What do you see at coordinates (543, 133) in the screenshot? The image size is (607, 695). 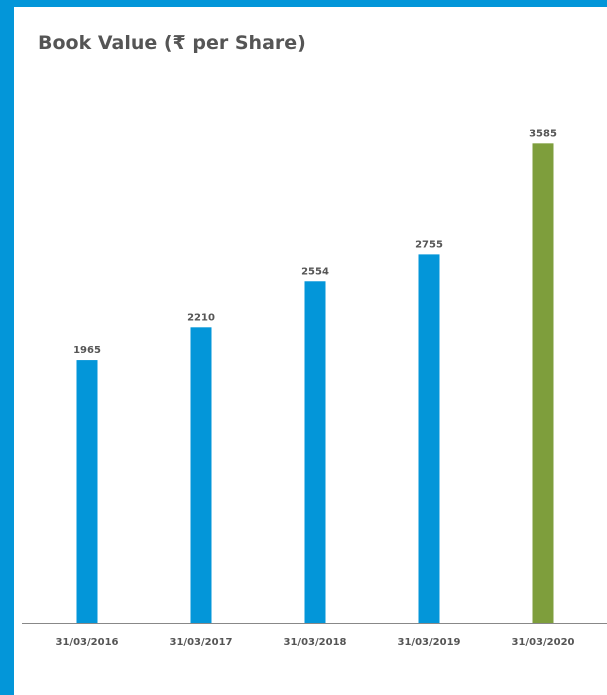 I see `value-label-4: 3585` at bounding box center [543, 133].